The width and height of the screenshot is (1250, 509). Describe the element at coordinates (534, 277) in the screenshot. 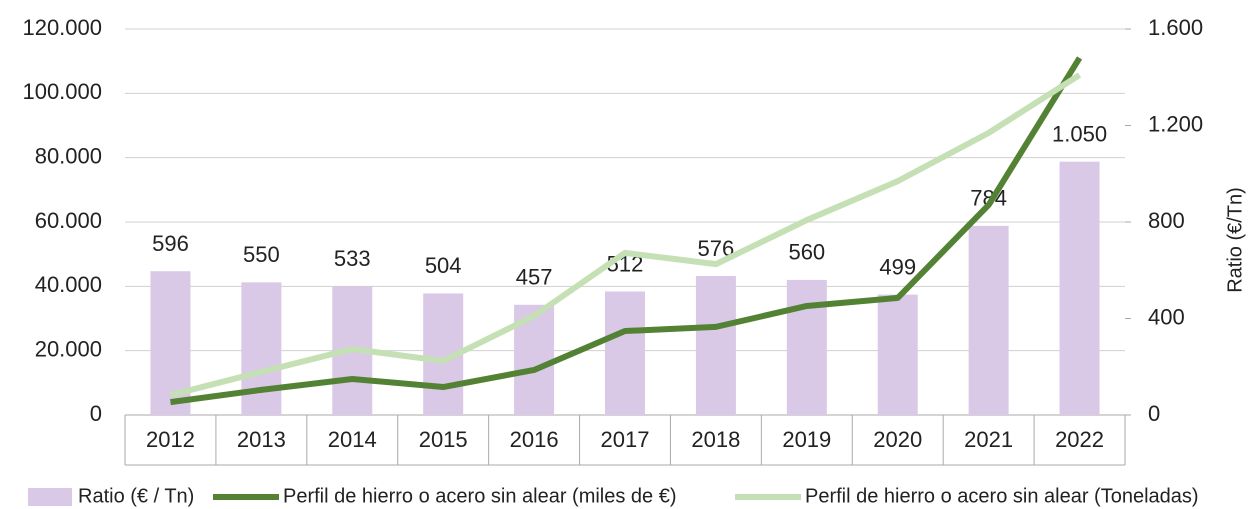

I see `data-label: 457` at that location.